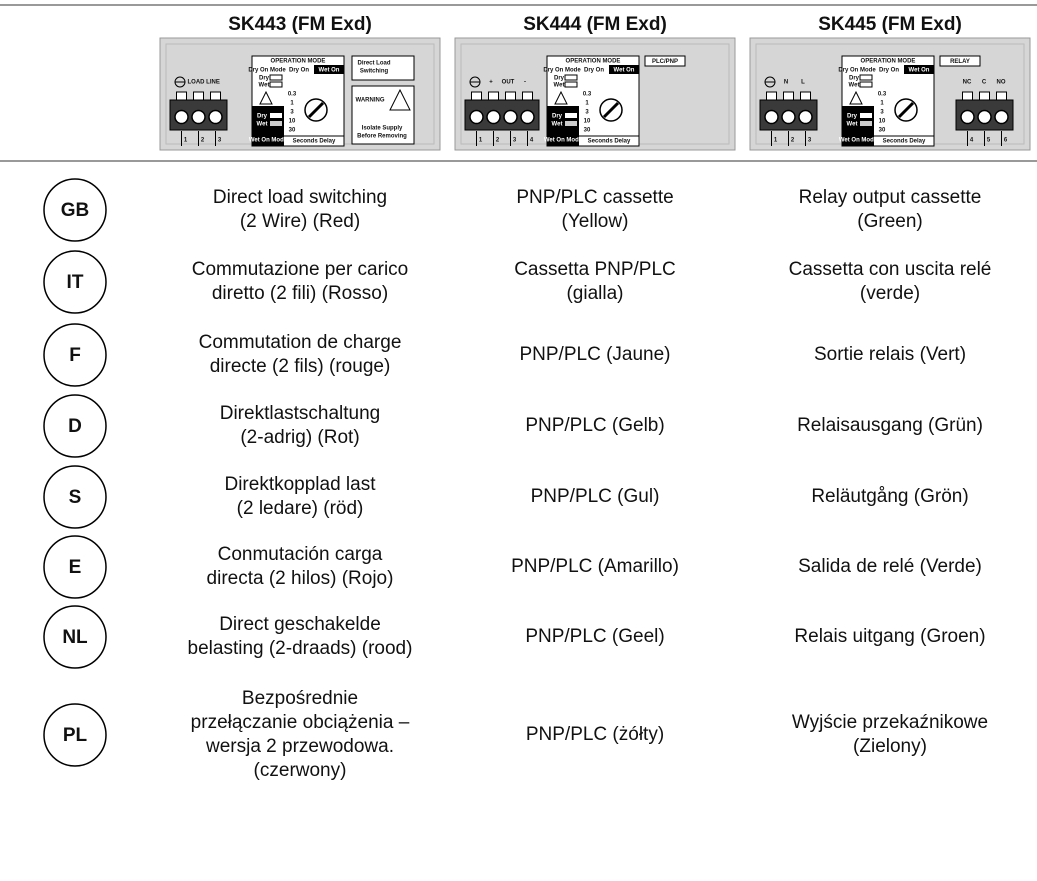 The height and width of the screenshot is (881, 1037). Describe the element at coordinates (890, 354) in the screenshot. I see `cell-text: Sortie relais (Vert)` at that location.